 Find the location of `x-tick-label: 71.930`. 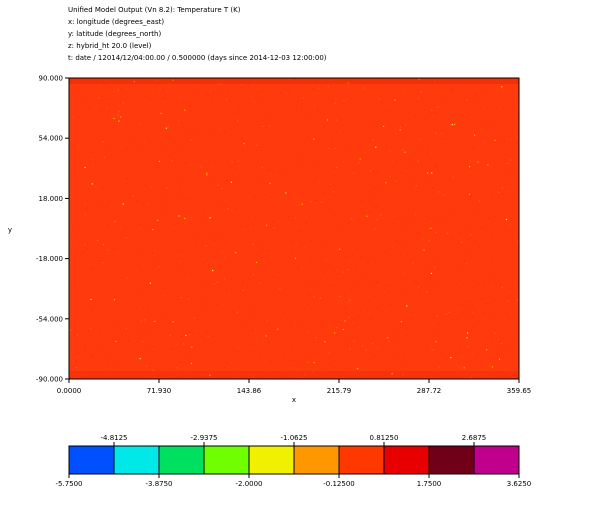

x-tick-label: 71.930 is located at coordinates (159, 391).